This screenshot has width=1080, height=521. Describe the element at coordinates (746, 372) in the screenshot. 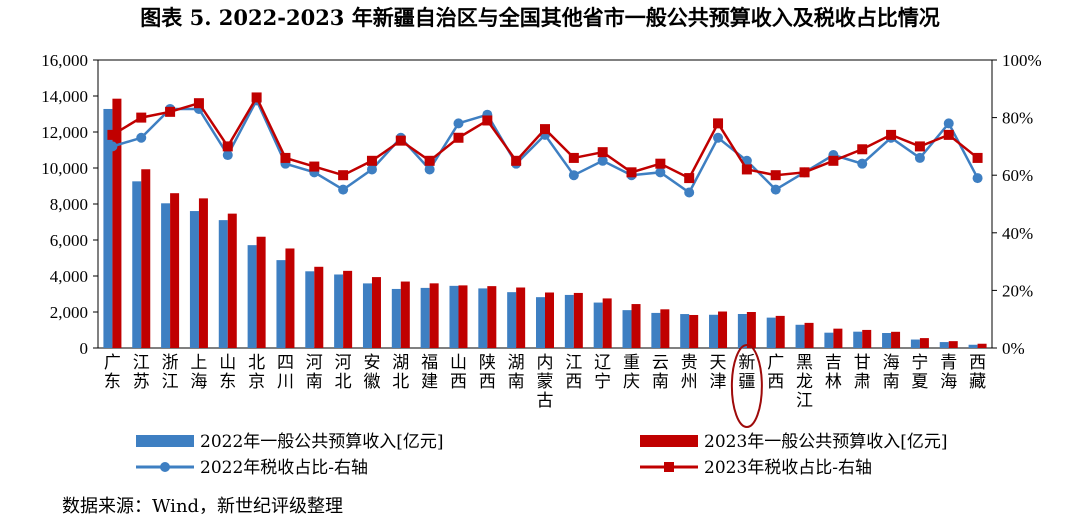

I see `category-label: 新疆` at that location.